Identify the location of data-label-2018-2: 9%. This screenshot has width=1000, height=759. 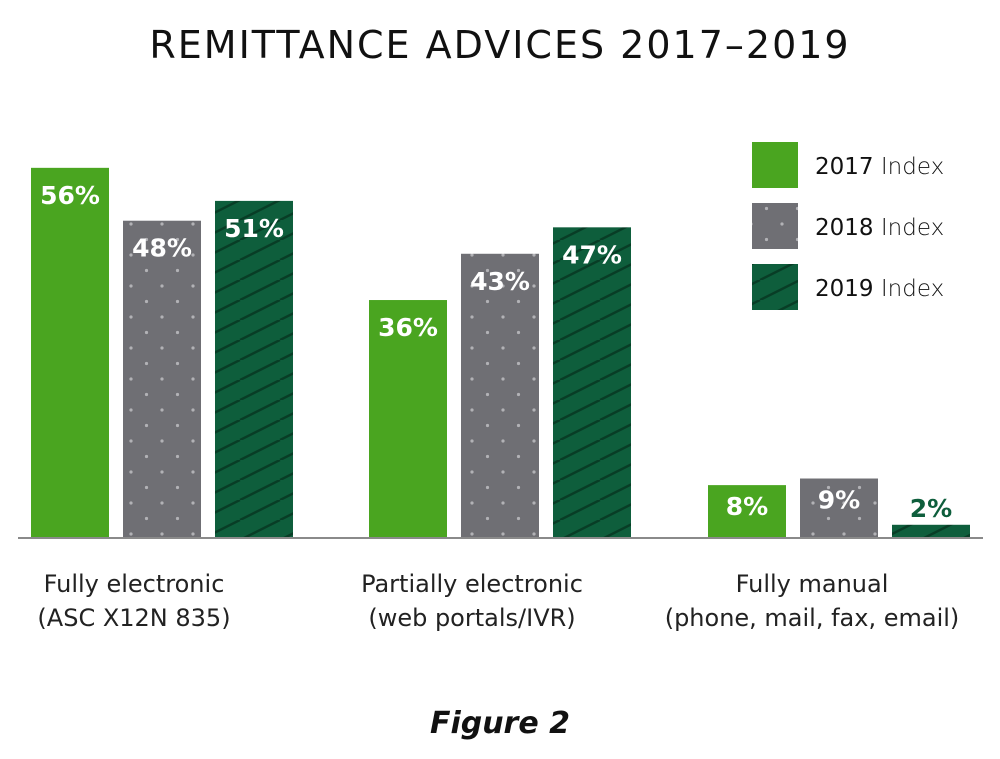
(839, 500).